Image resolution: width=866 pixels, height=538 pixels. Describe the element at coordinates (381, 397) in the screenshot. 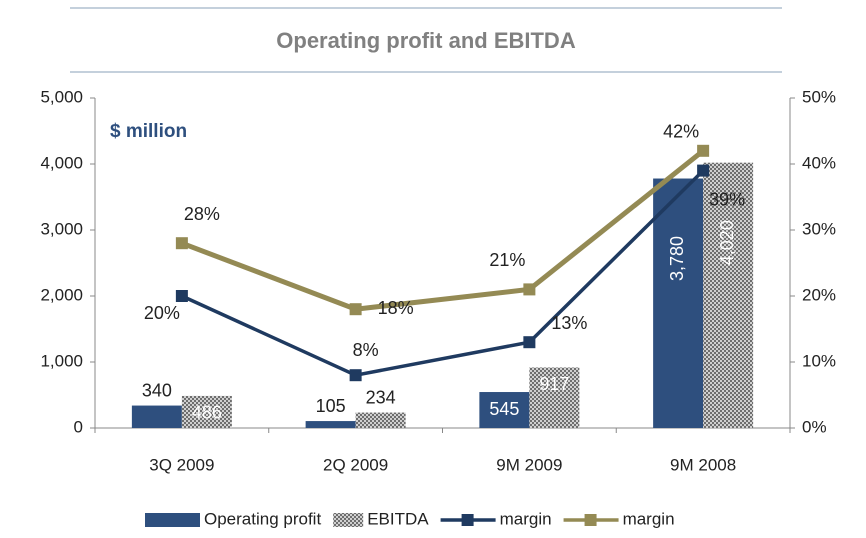

I see `data-label: 234` at that location.